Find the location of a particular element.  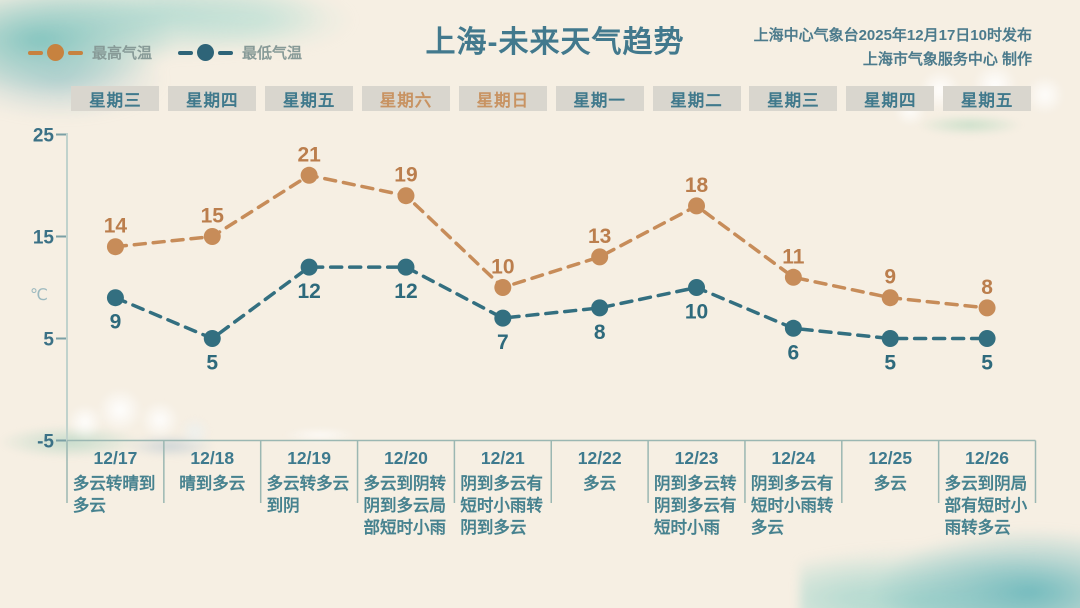

weekday-header-6: 星期一 is located at coordinates (599, 98).